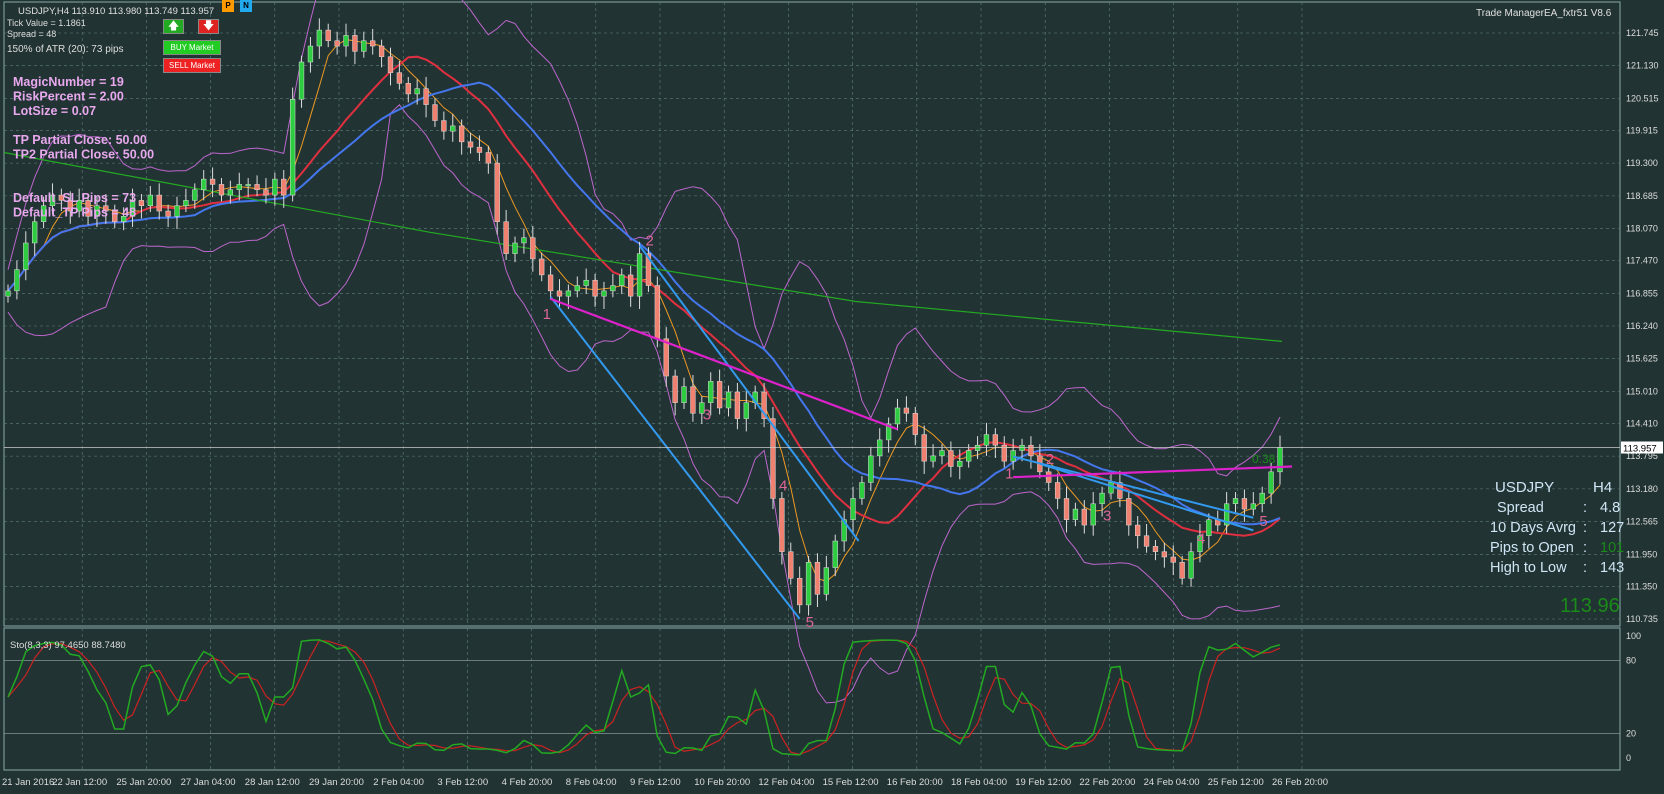  I want to click on y-tick-label: 114.410, so click(1642, 423).